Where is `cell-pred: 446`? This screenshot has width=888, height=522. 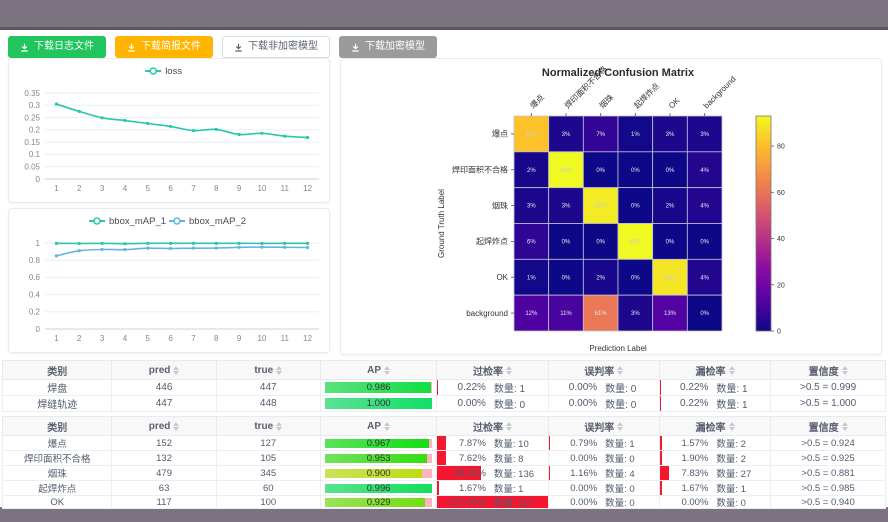 cell-pred: 446 is located at coordinates (164, 387).